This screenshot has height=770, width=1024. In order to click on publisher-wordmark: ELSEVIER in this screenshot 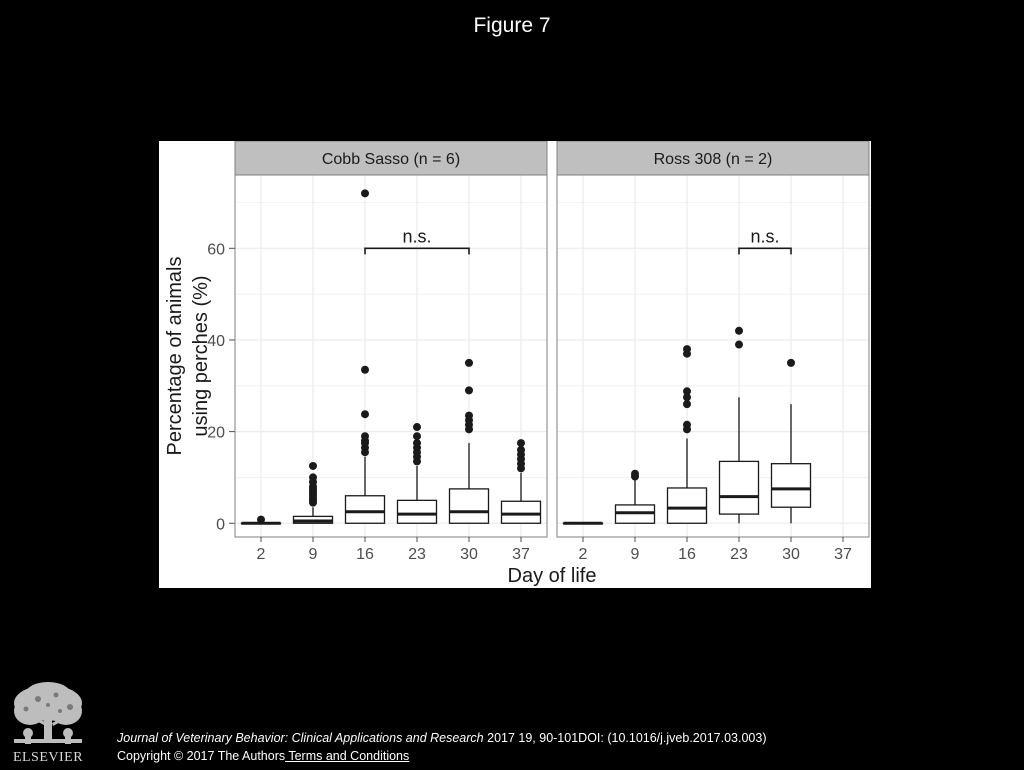, I will do `click(48, 757)`.